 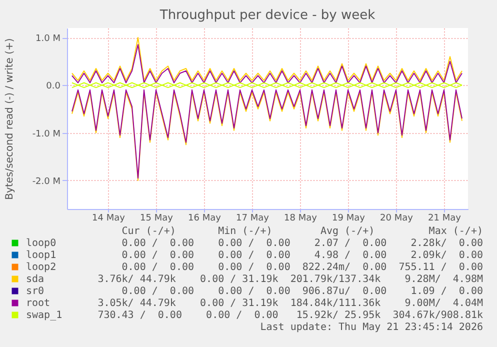 What do you see at coordinates (349, 219) in the screenshot?
I see `x-tick-label: 19 May` at bounding box center [349, 219].